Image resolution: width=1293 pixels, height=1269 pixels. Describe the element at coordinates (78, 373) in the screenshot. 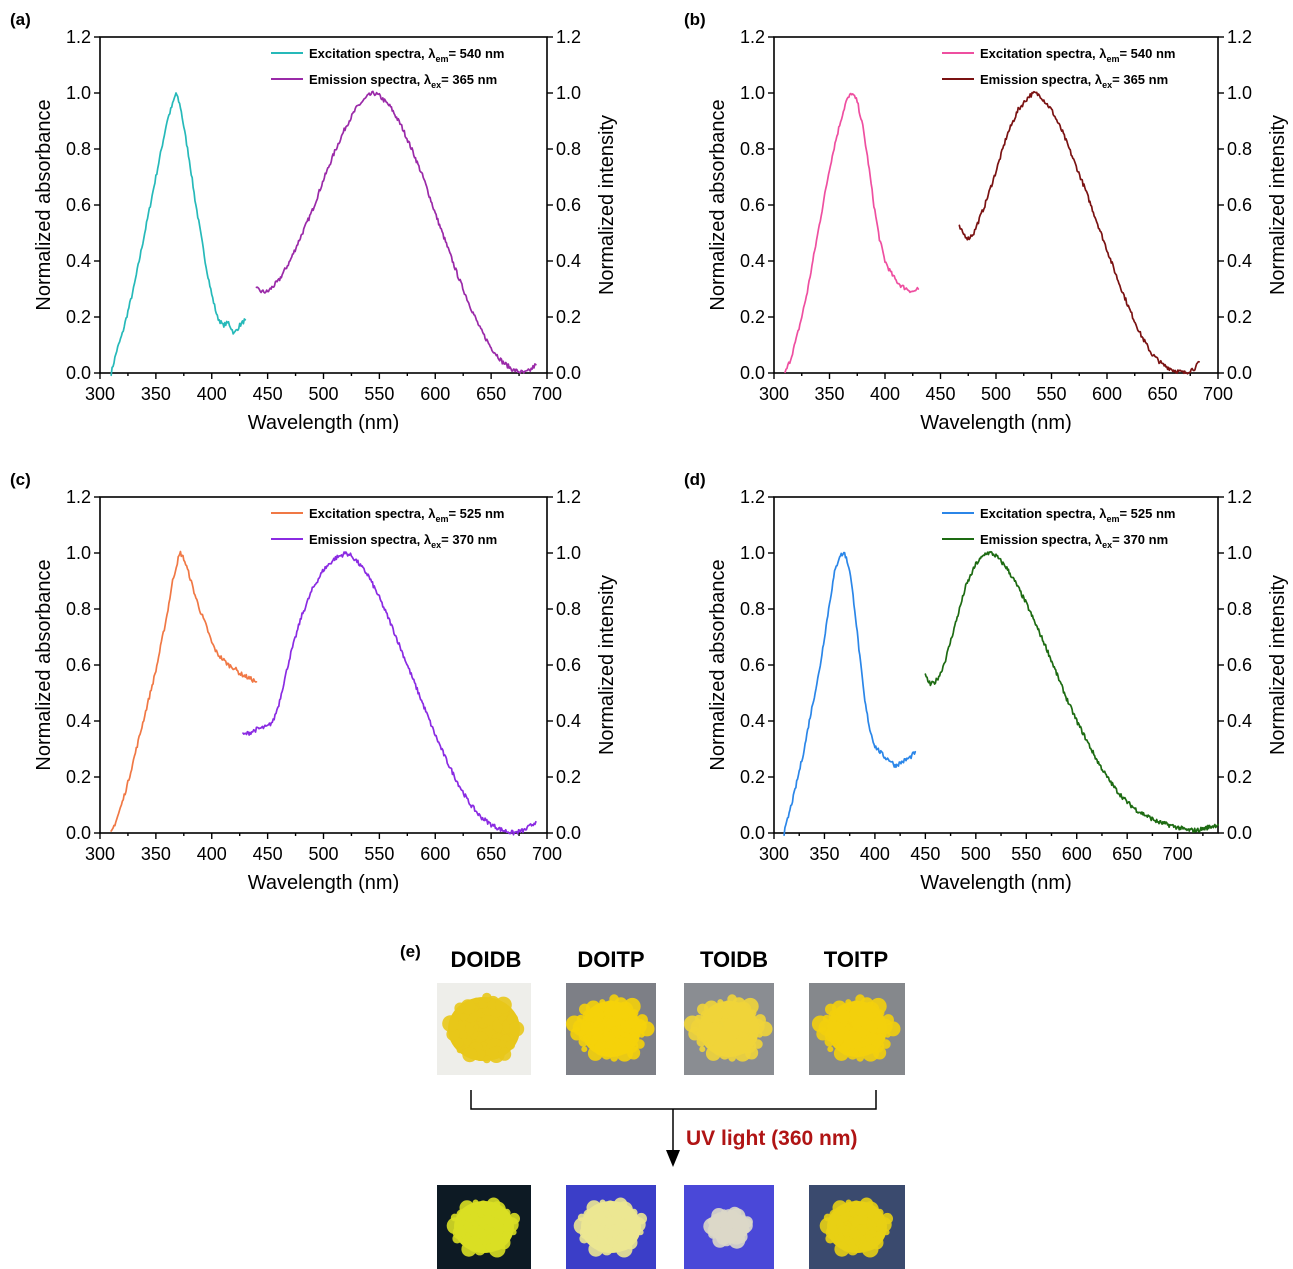

I see `y-tick-label-left: 0.0` at that location.